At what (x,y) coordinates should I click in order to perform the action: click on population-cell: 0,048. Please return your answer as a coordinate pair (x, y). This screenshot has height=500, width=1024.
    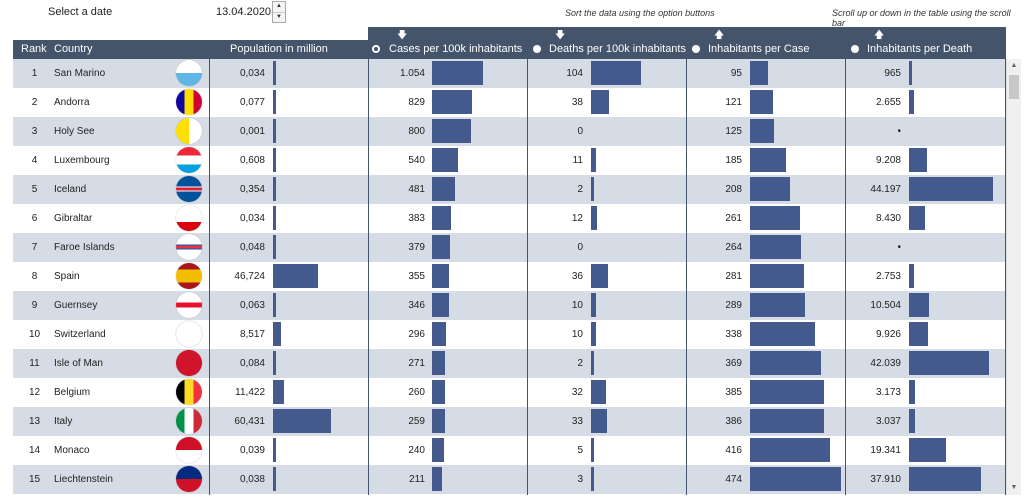
    Looking at the image, I should click on (252, 247).